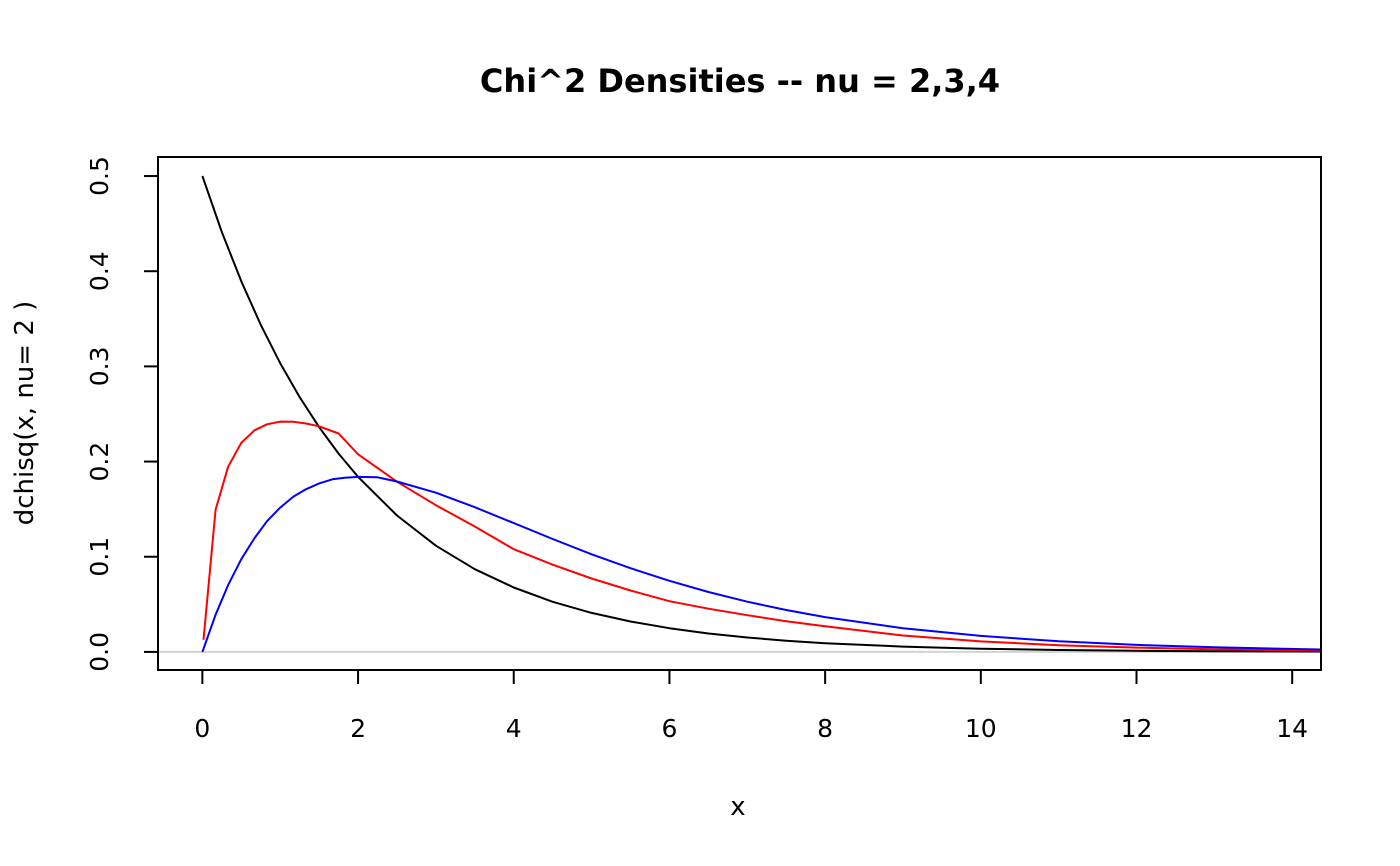  What do you see at coordinates (202, 728) in the screenshot?
I see `x-tick-label: 0` at bounding box center [202, 728].